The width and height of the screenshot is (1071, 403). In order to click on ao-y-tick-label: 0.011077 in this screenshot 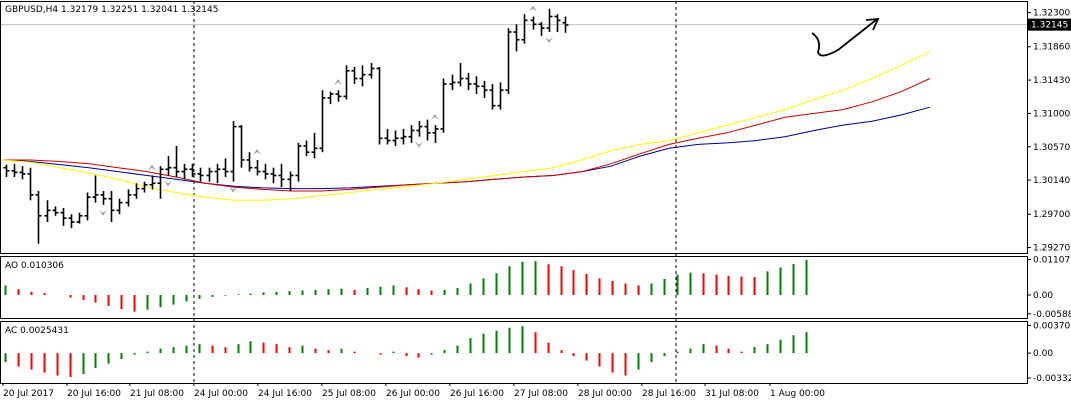, I will do `click(1052, 261)`.